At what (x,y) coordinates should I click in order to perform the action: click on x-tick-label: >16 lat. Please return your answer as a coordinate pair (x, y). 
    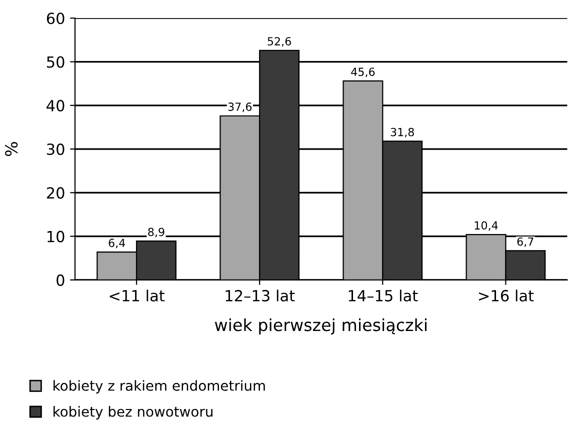
    Looking at the image, I should click on (506, 296).